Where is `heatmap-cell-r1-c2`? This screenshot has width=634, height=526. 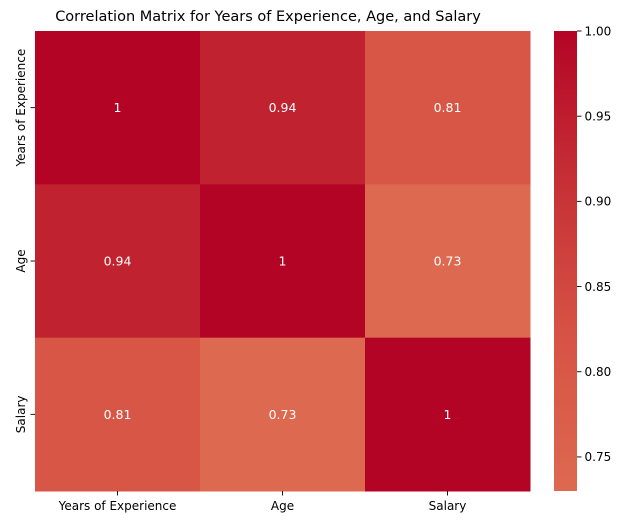
heatmap-cell-r1-c2 is located at coordinates (448, 261).